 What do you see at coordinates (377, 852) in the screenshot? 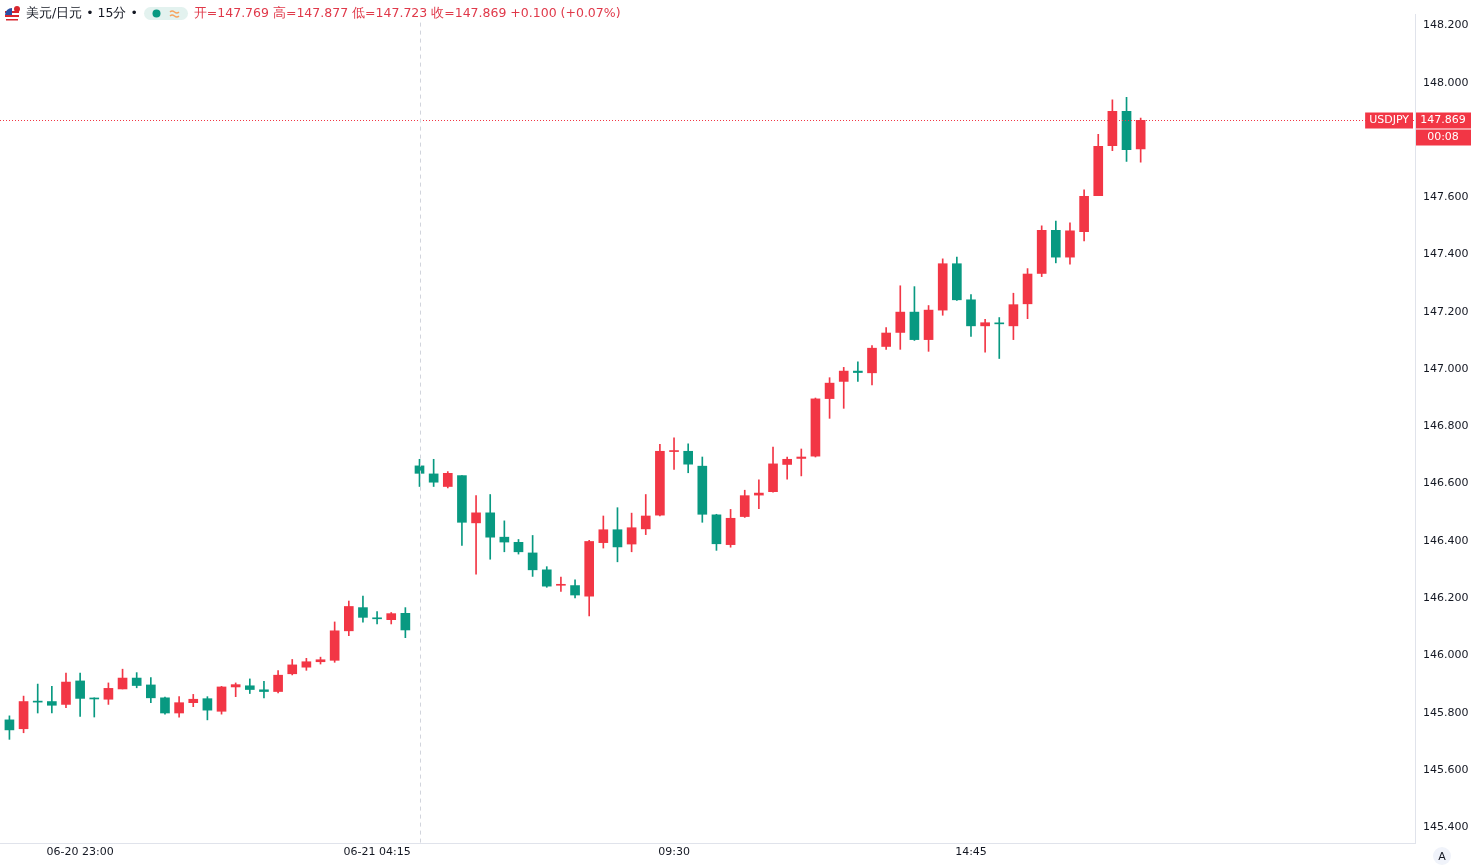
I see `x-tick-label: 06-21 04:15` at bounding box center [377, 852].